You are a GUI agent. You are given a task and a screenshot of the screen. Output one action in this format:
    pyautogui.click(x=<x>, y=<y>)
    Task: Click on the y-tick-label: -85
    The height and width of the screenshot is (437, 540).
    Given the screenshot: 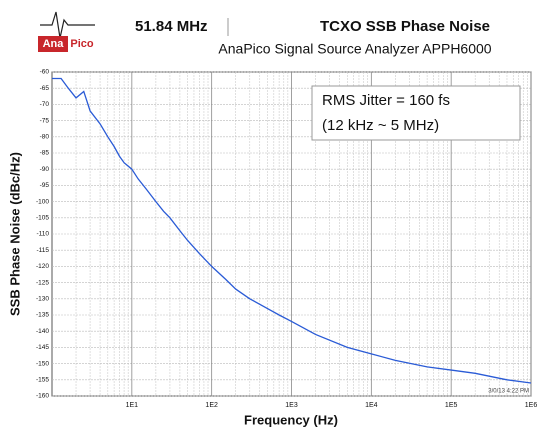 What is the action you would take?
    pyautogui.click(x=45, y=153)
    